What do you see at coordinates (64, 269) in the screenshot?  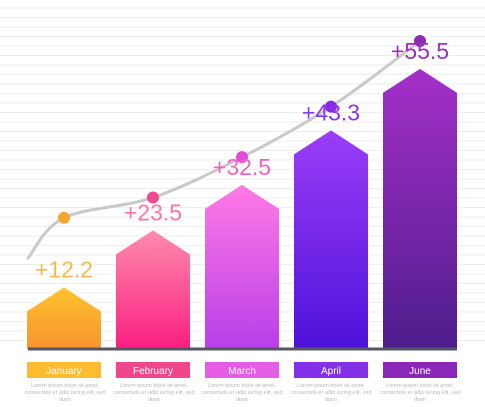 I see `value-label-january: +12.2` at bounding box center [64, 269].